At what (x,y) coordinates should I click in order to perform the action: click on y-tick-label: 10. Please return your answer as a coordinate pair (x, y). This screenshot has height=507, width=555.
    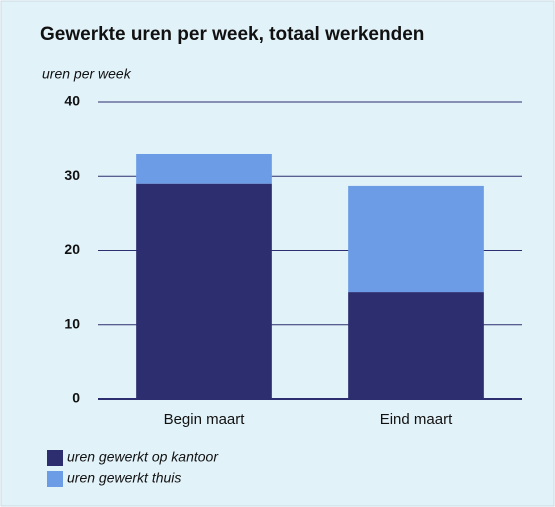
    Looking at the image, I should click on (72, 323).